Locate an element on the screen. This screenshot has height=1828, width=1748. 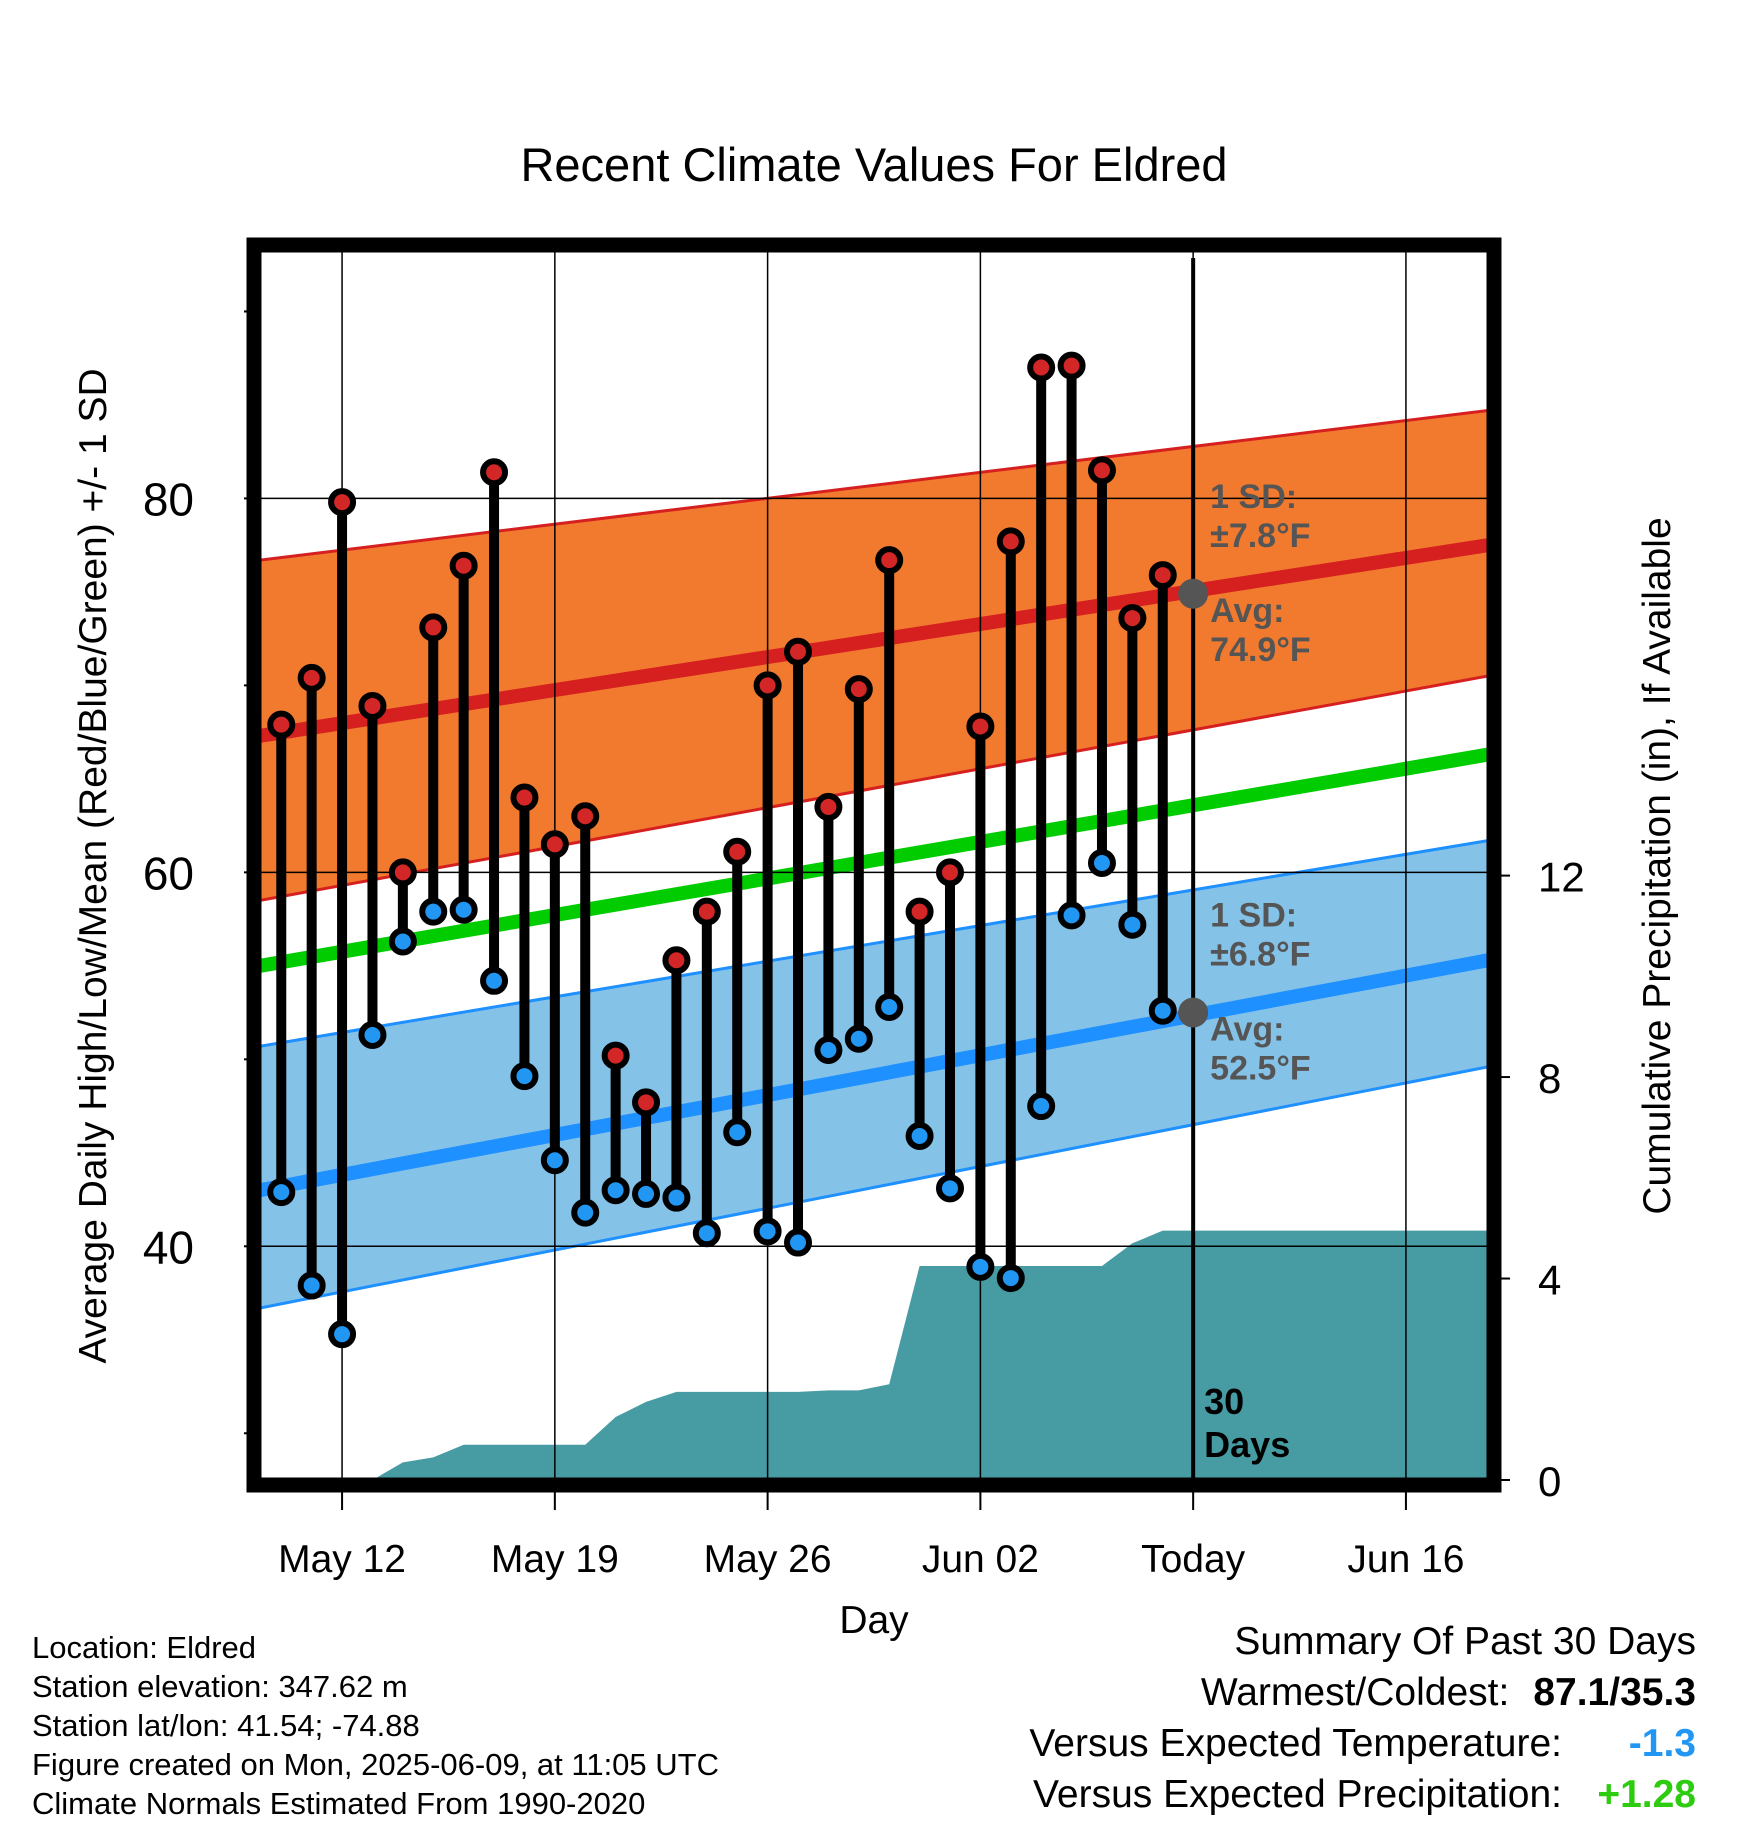
x-tick-label: May 19 is located at coordinates (555, 1559).